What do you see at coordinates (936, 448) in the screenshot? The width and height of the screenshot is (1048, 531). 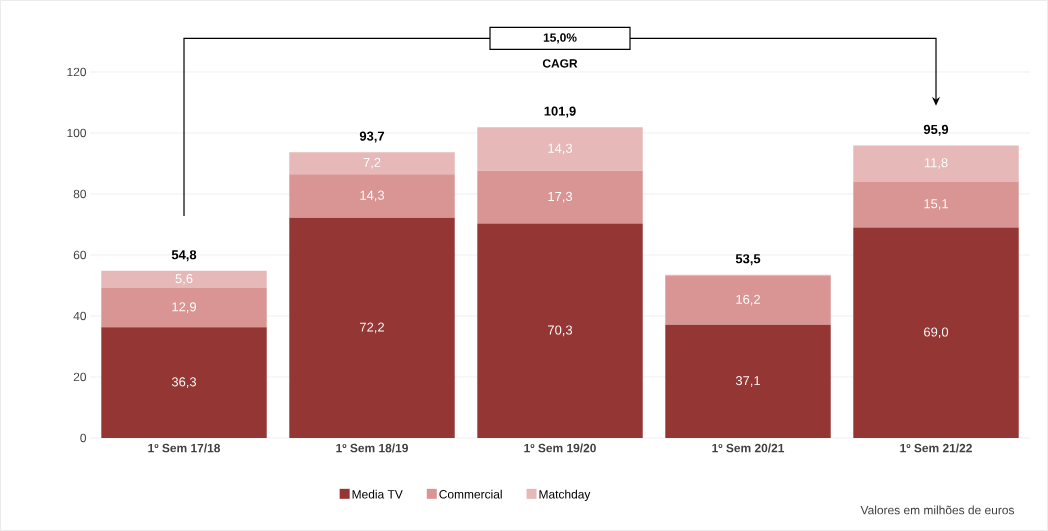 I see `x-tick-label: 1º Sem 21/22` at bounding box center [936, 448].